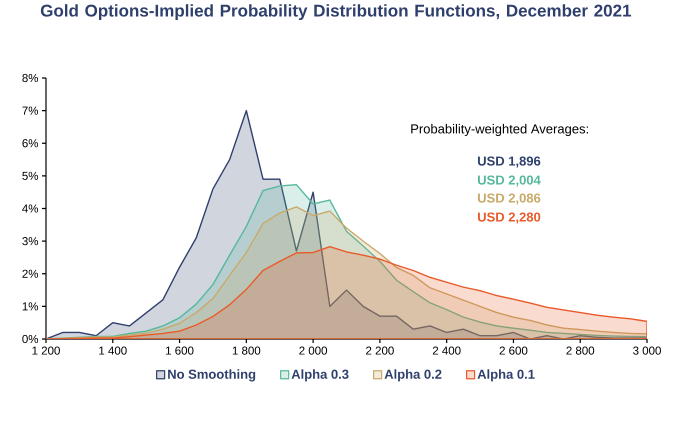 The image size is (681, 430). What do you see at coordinates (30, 208) in the screenshot?
I see `y-tick-label: 4%` at bounding box center [30, 208].